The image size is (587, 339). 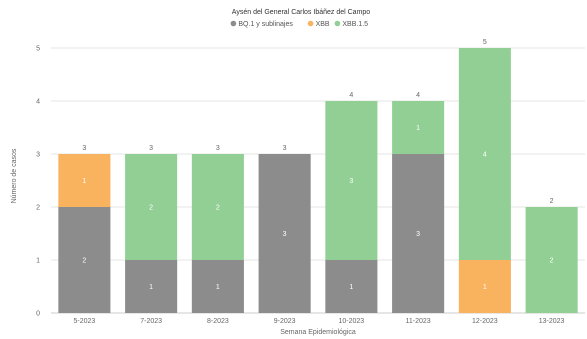 What do you see at coordinates (485, 42) in the screenshot?
I see `total-label-12-2023: 5` at bounding box center [485, 42].